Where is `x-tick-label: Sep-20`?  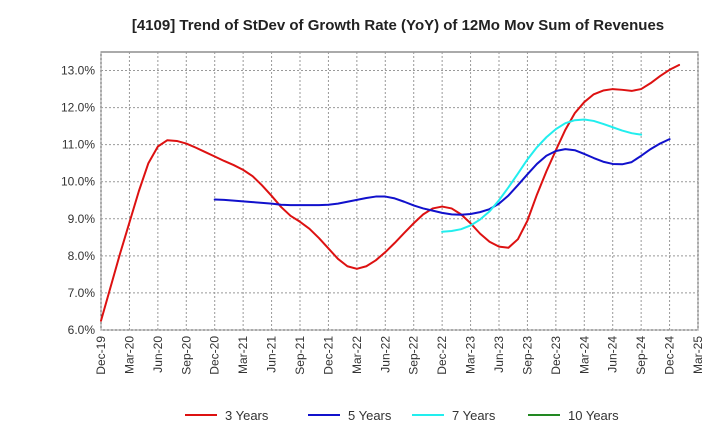 x-tick-label: Sep-20 is located at coordinates (186, 355).